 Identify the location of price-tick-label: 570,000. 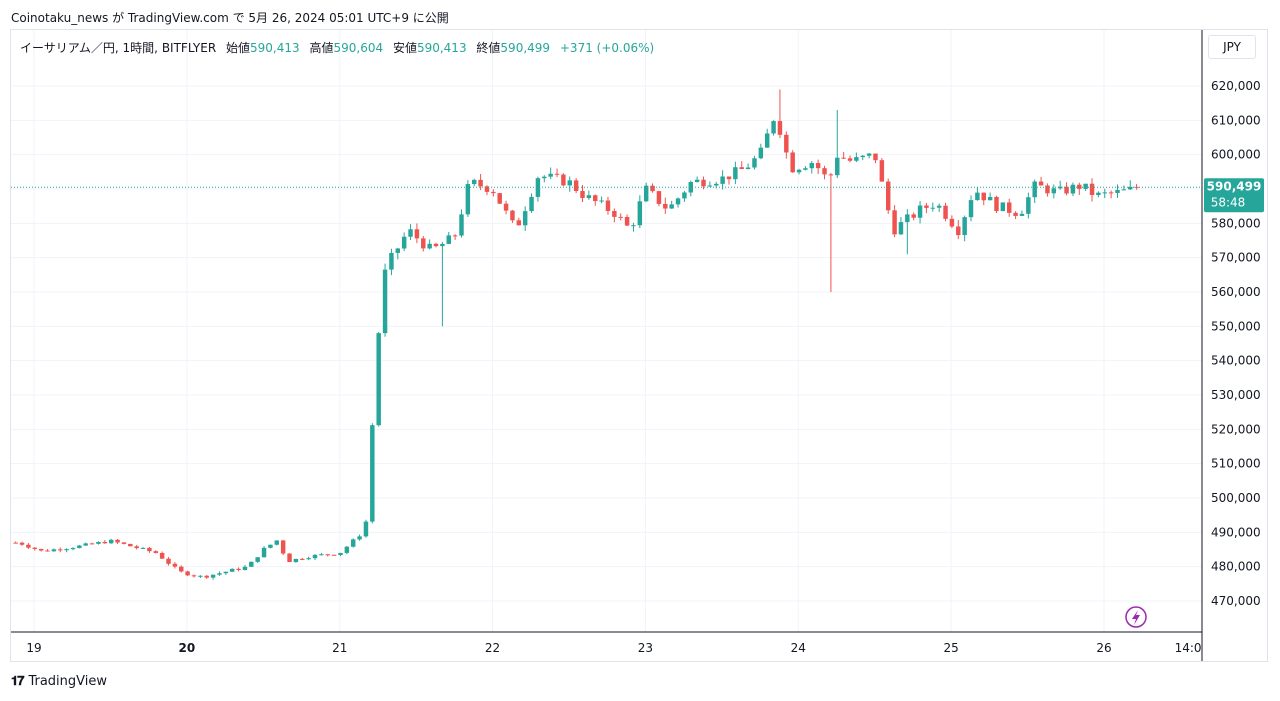
(1236, 258).